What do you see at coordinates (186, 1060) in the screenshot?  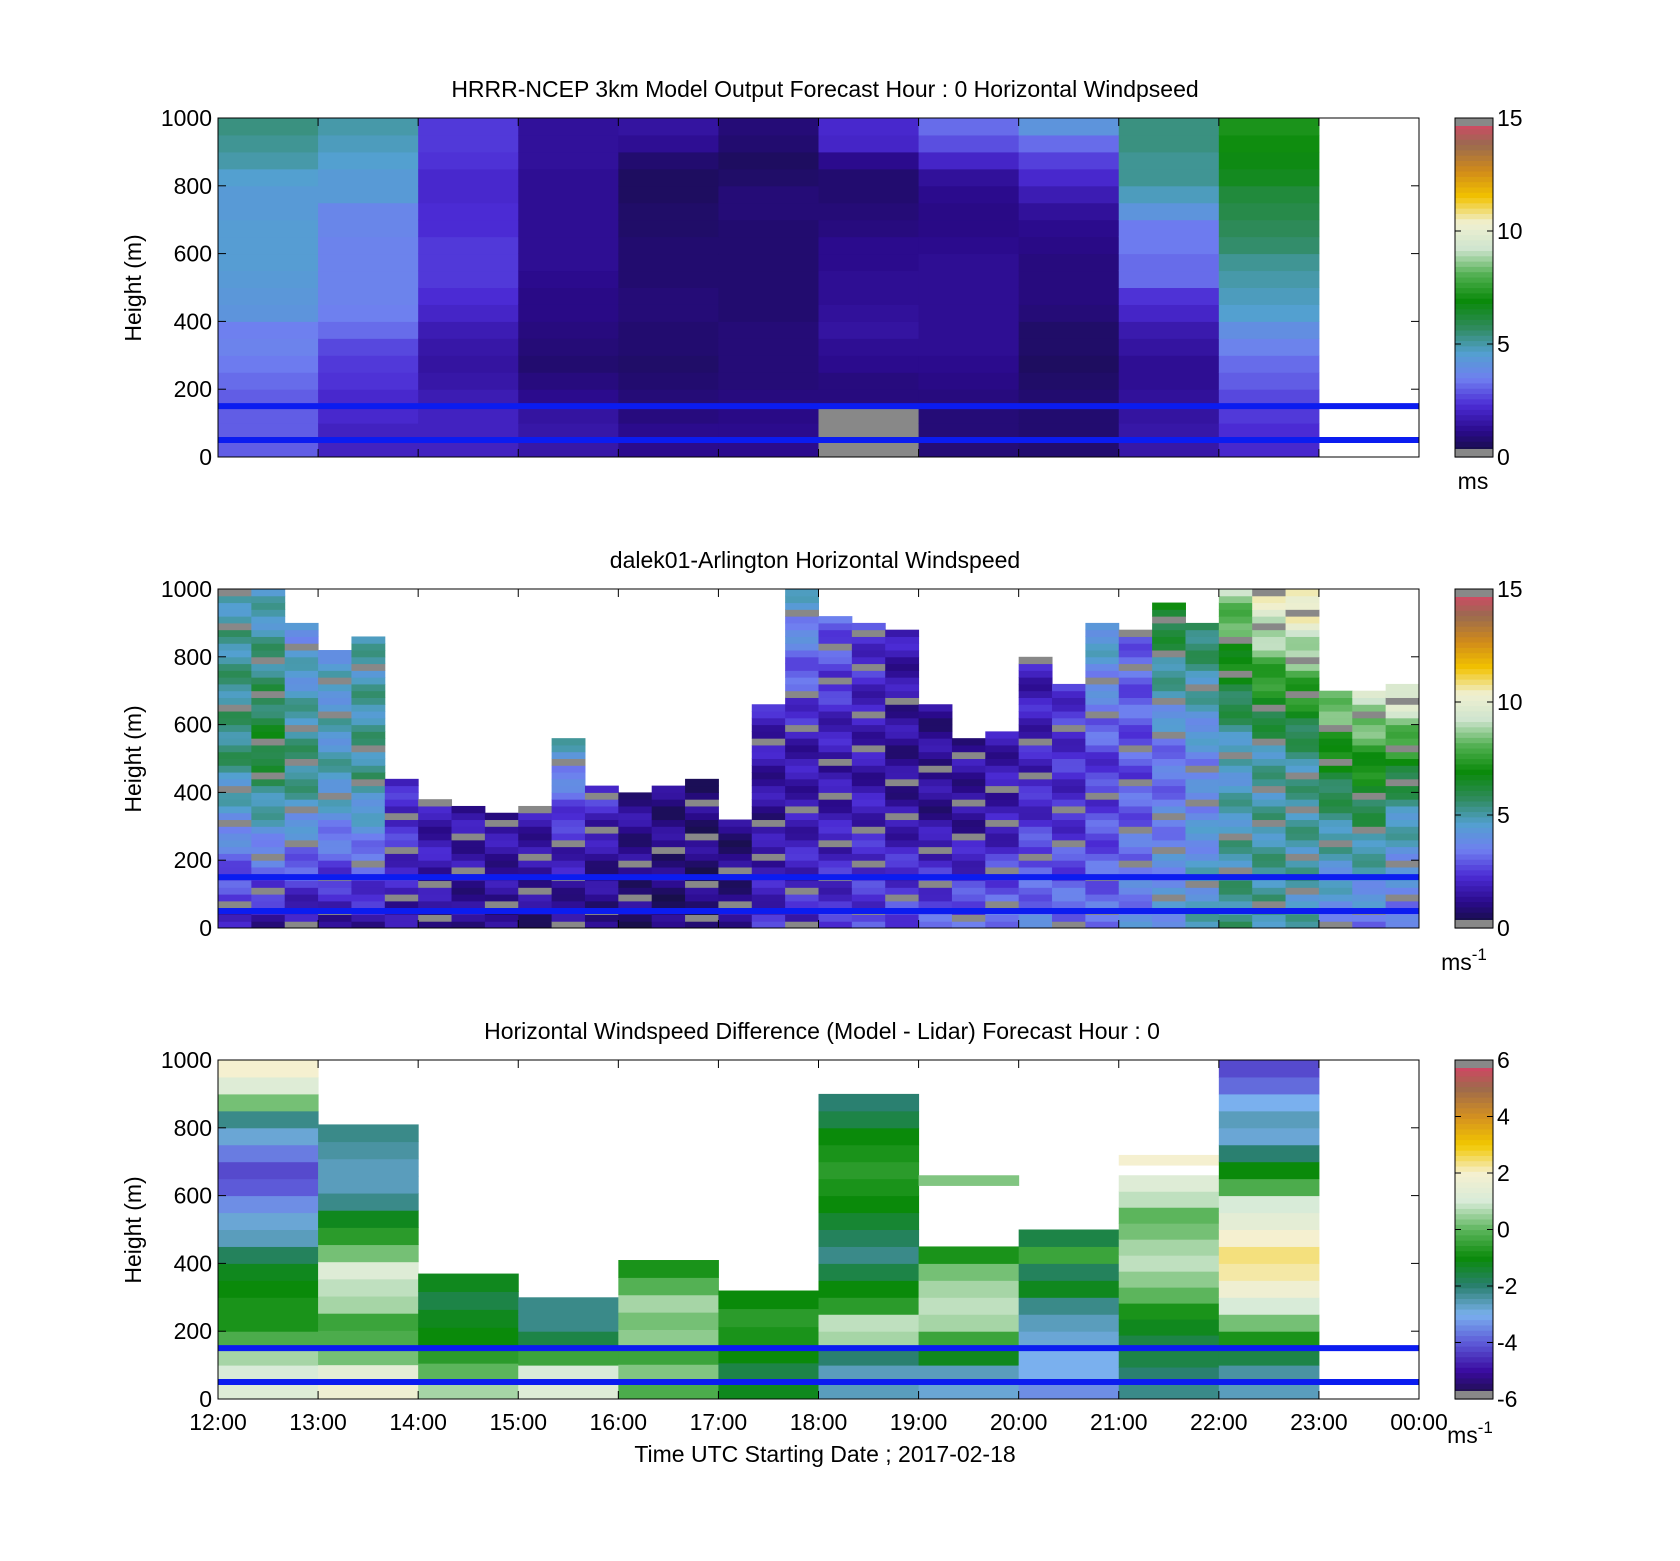 I see `y-tick-label: 1000` at bounding box center [186, 1060].